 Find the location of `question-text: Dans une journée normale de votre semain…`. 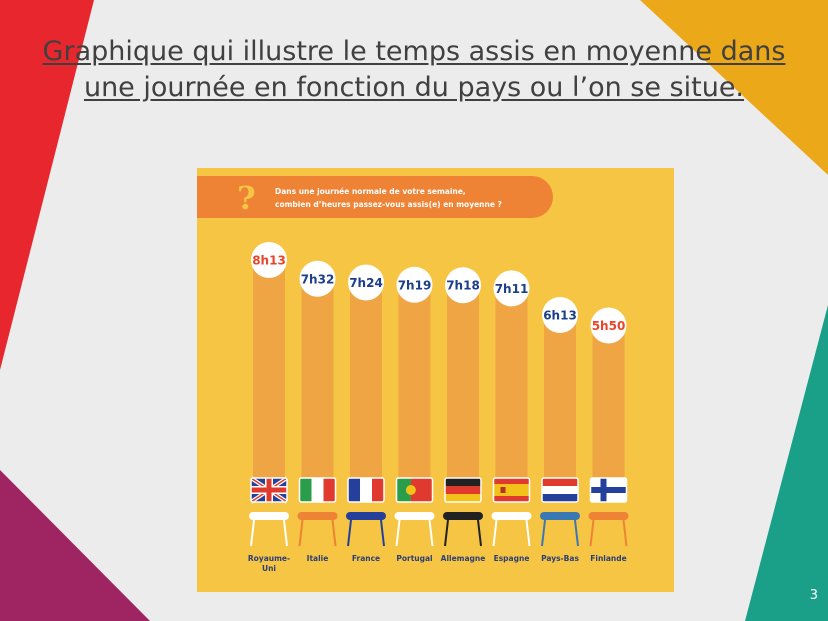

question-text: Dans une journée normale de votre semain… is located at coordinates (388, 198).